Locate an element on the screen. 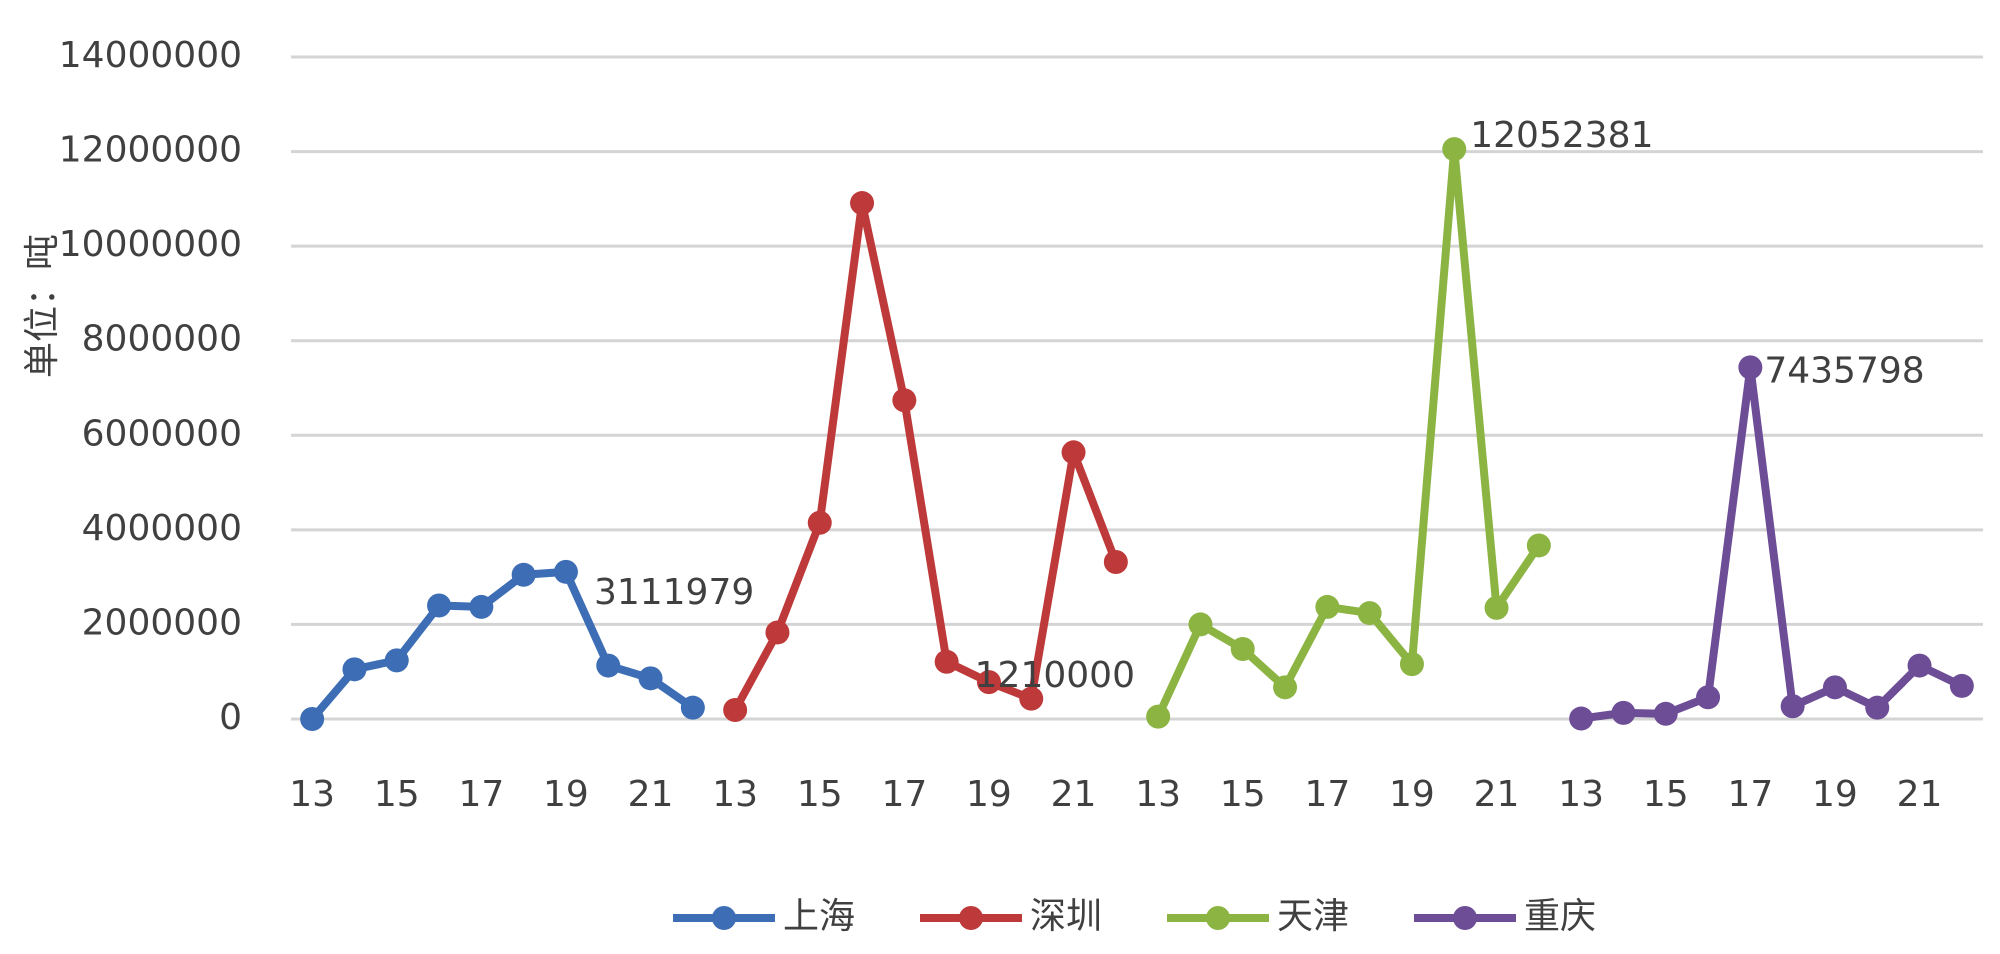  y-tick-label: 10000000 is located at coordinates (150, 244).